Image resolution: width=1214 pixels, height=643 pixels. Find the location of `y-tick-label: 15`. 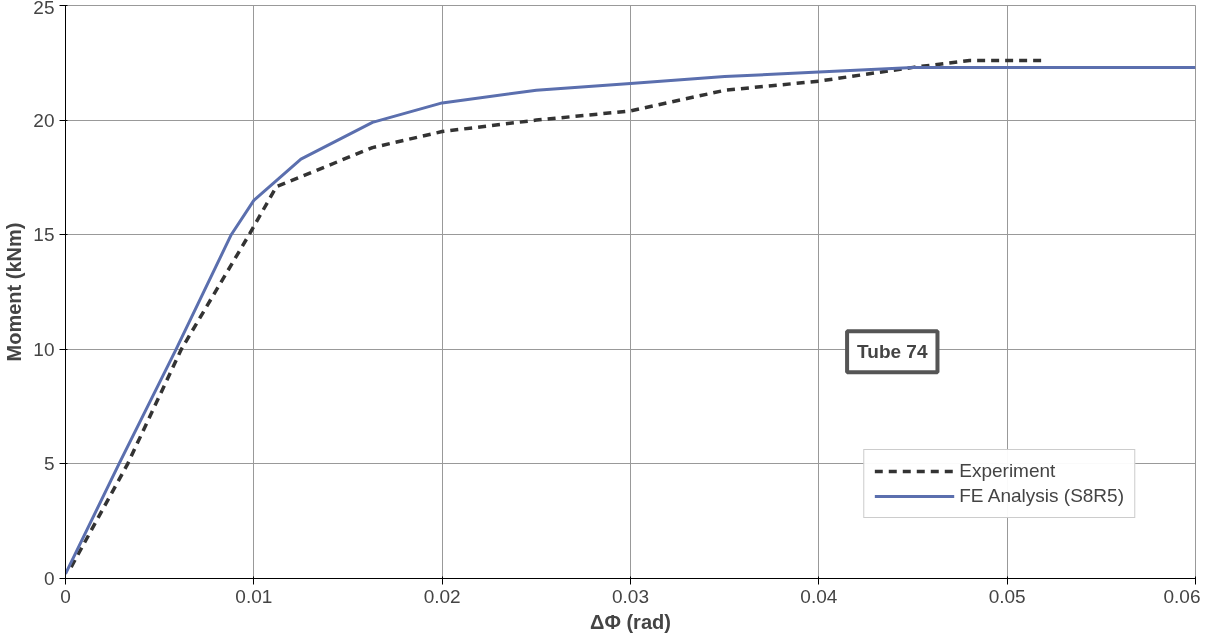

y-tick-label: 15 is located at coordinates (44, 235).